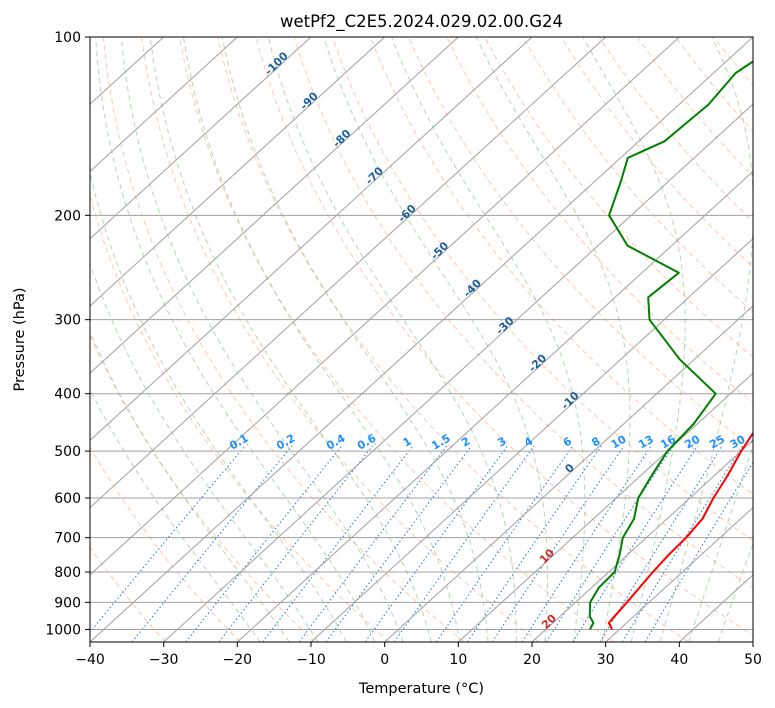 The height and width of the screenshot is (708, 775). I want to click on temperature-profile, so click(680, 530).